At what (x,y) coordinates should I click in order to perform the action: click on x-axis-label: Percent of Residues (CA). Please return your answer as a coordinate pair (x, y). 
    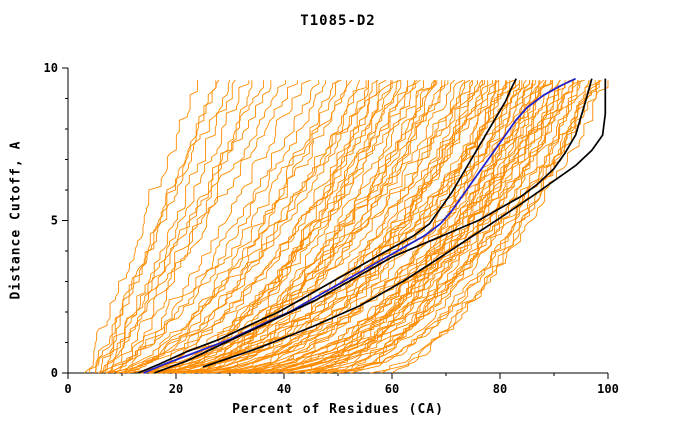
    Looking at the image, I should click on (338, 409).